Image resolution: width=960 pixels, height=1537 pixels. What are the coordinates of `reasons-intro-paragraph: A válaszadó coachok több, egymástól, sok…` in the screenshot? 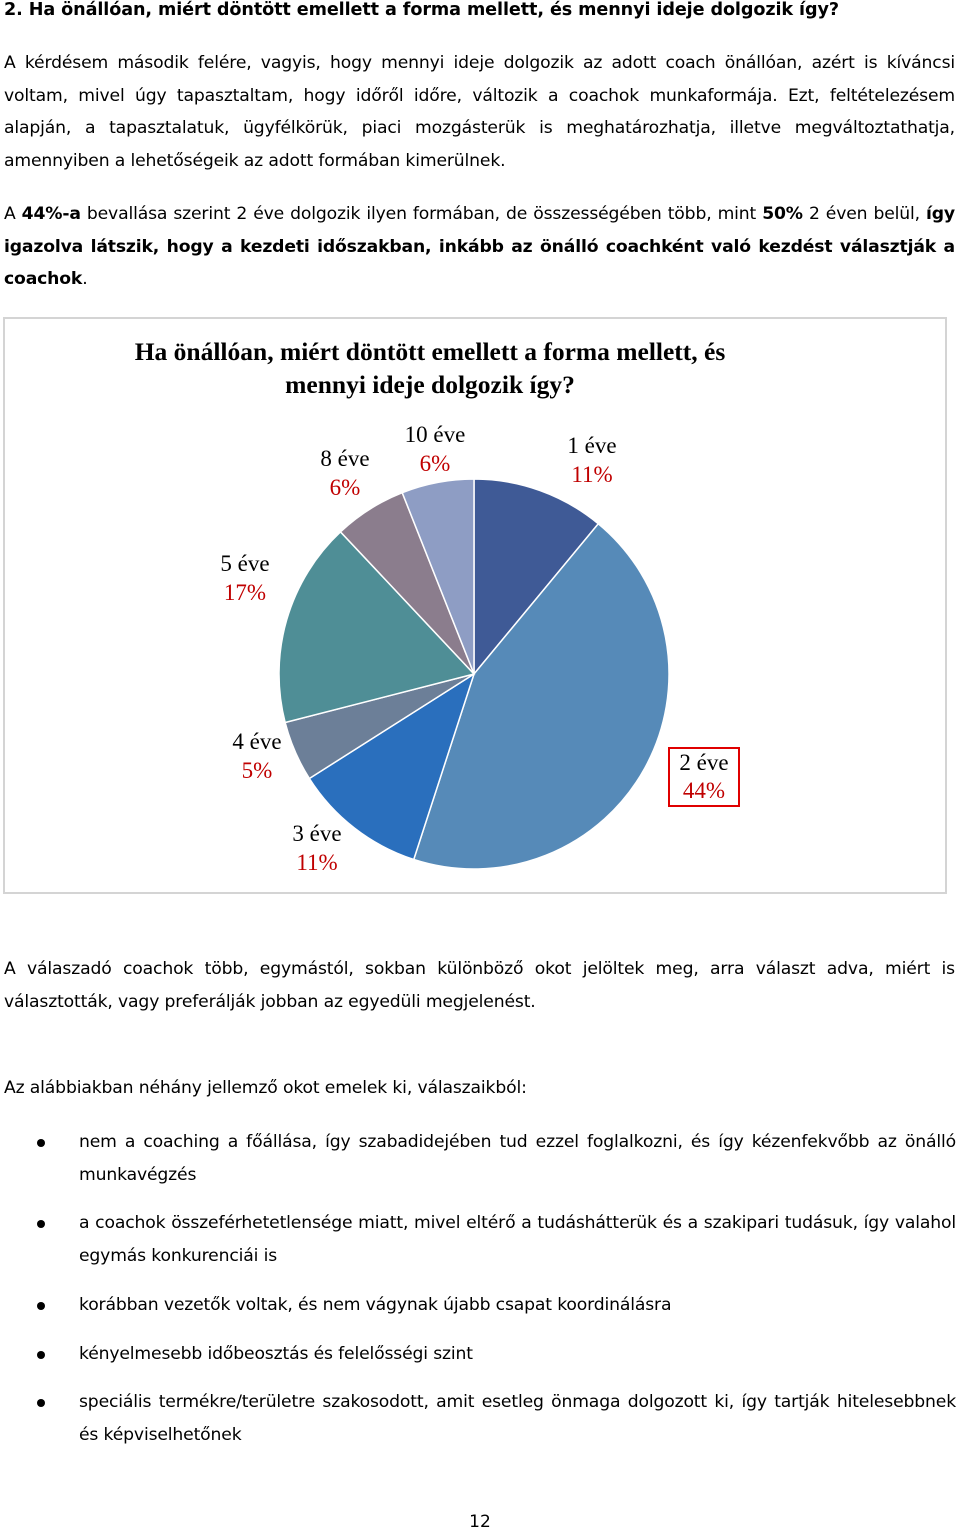 It's located at (479, 985).